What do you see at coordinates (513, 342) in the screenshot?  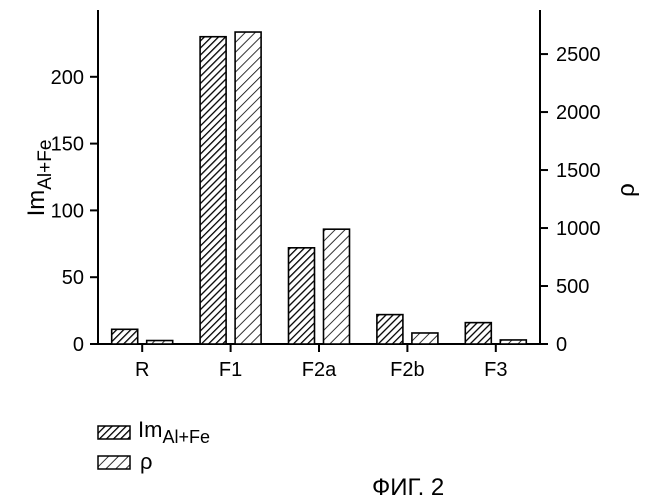 I see `bar-rho-f3` at bounding box center [513, 342].